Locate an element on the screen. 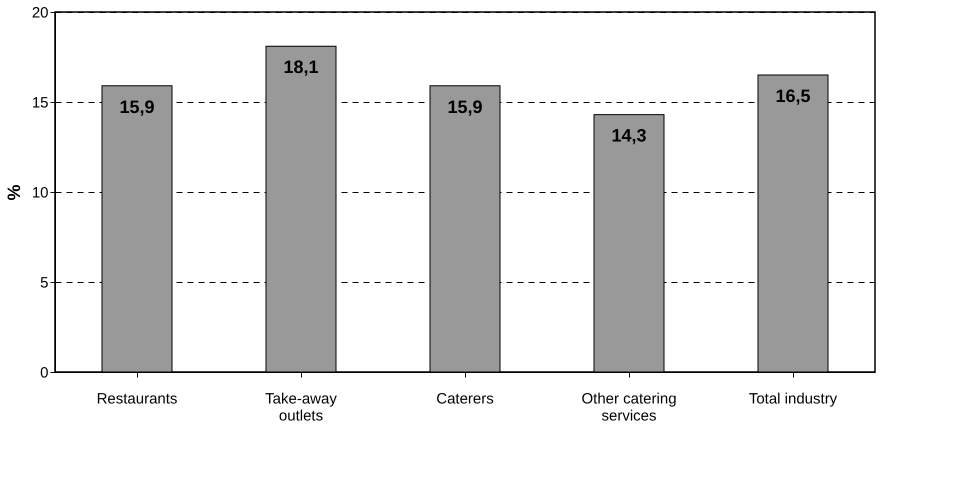 This screenshot has width=962, height=499. y-tick-label: 20 is located at coordinates (40, 13).